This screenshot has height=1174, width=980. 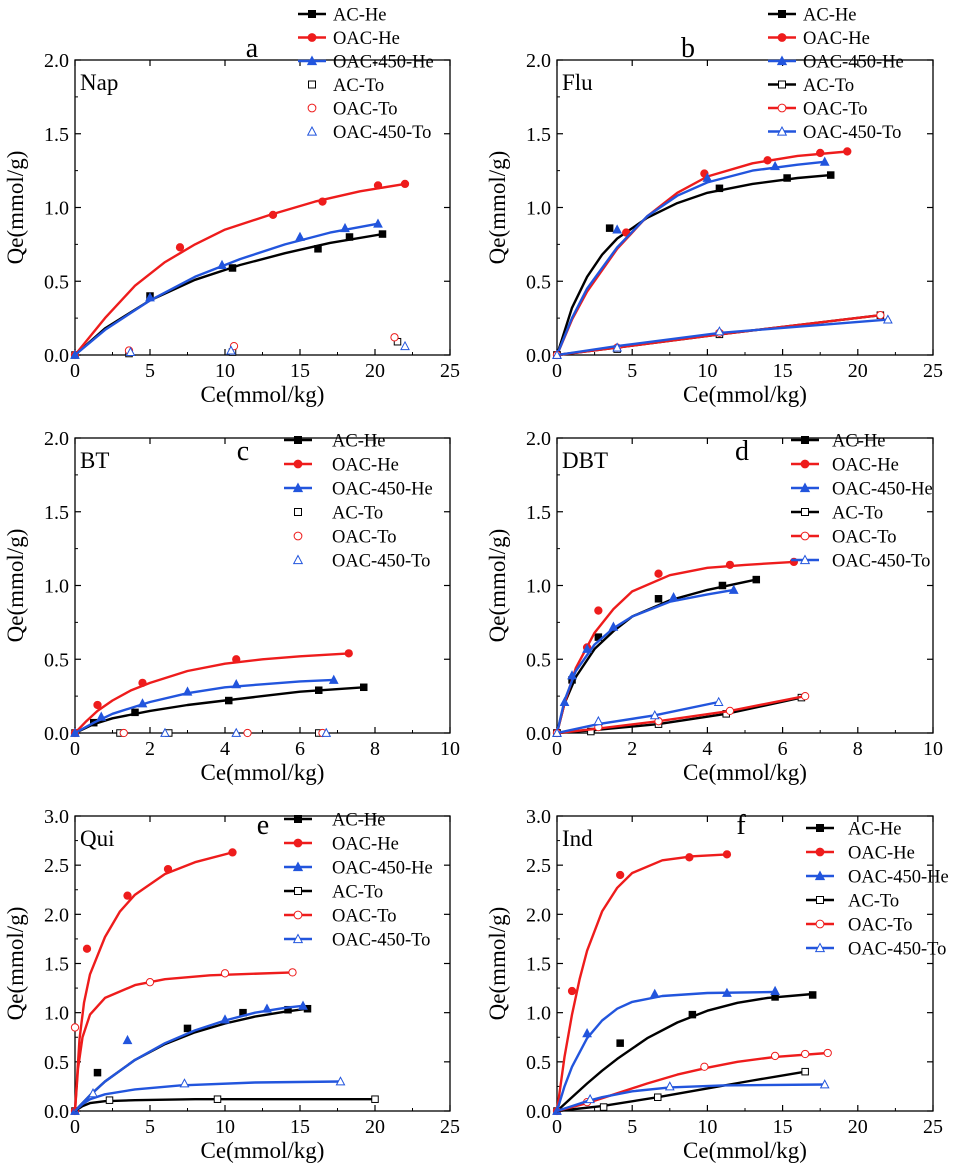 What do you see at coordinates (880, 926) in the screenshot?
I see `legend-label: OAC-To` at bounding box center [880, 926].